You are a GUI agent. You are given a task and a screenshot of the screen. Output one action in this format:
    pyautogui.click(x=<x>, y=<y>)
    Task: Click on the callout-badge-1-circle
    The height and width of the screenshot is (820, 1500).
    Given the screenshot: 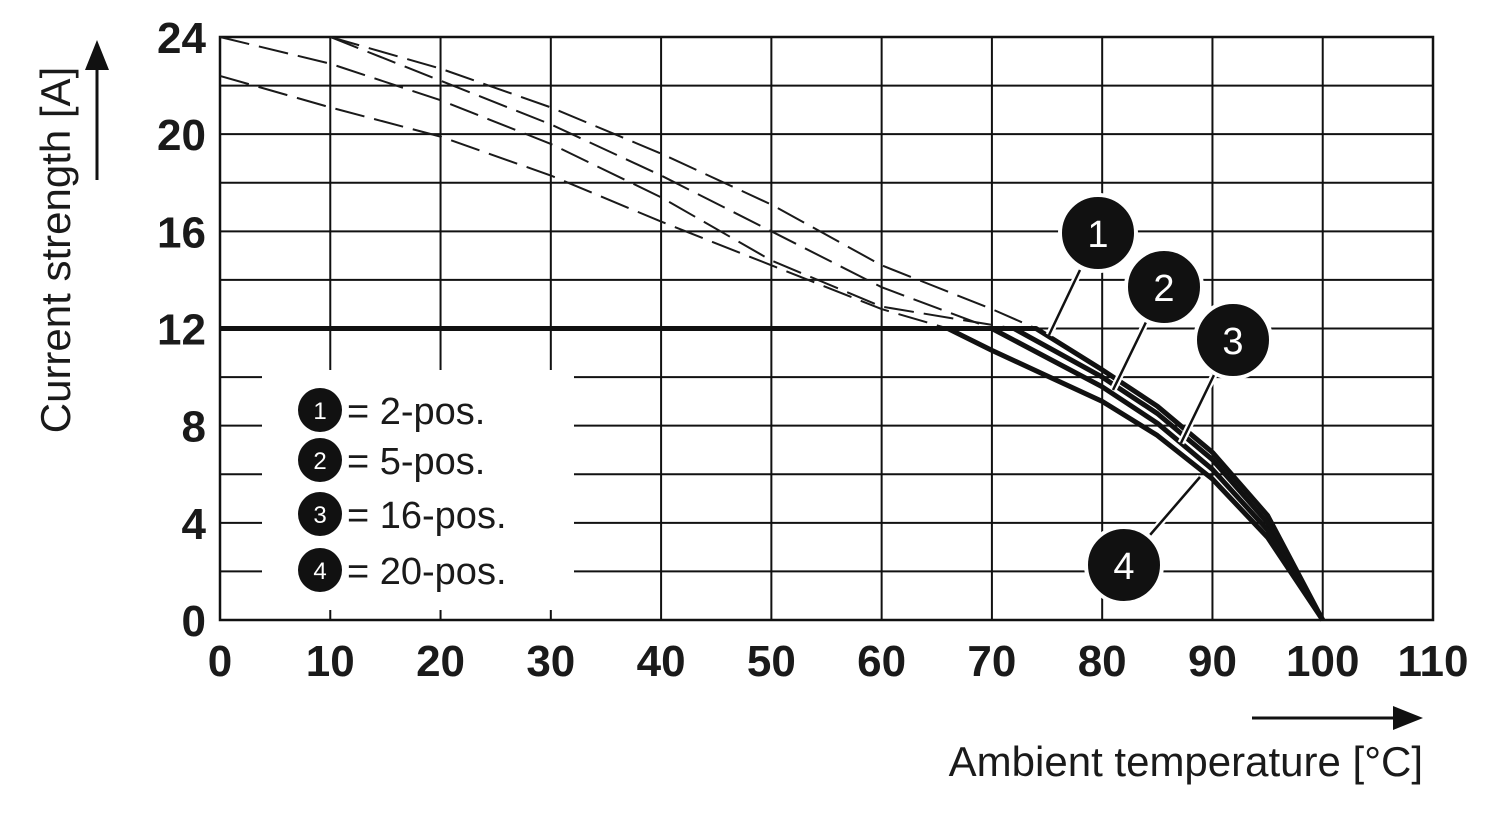 What is the action you would take?
    pyautogui.click(x=1098, y=233)
    